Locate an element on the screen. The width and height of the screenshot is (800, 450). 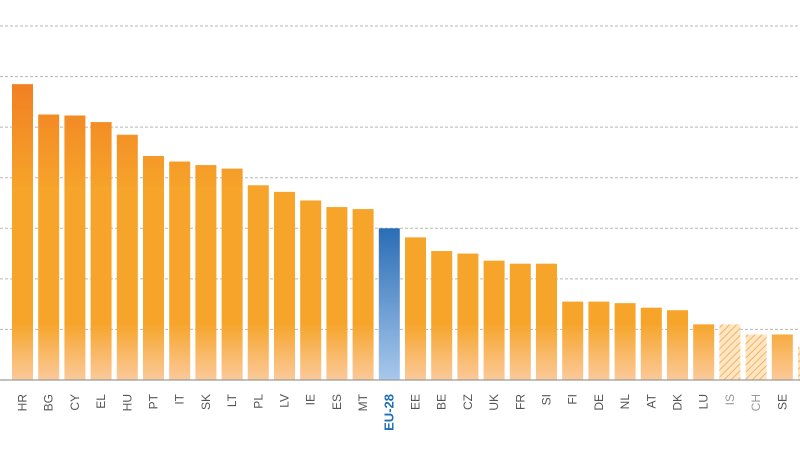
tick-label-lt: LT is located at coordinates (232, 400).